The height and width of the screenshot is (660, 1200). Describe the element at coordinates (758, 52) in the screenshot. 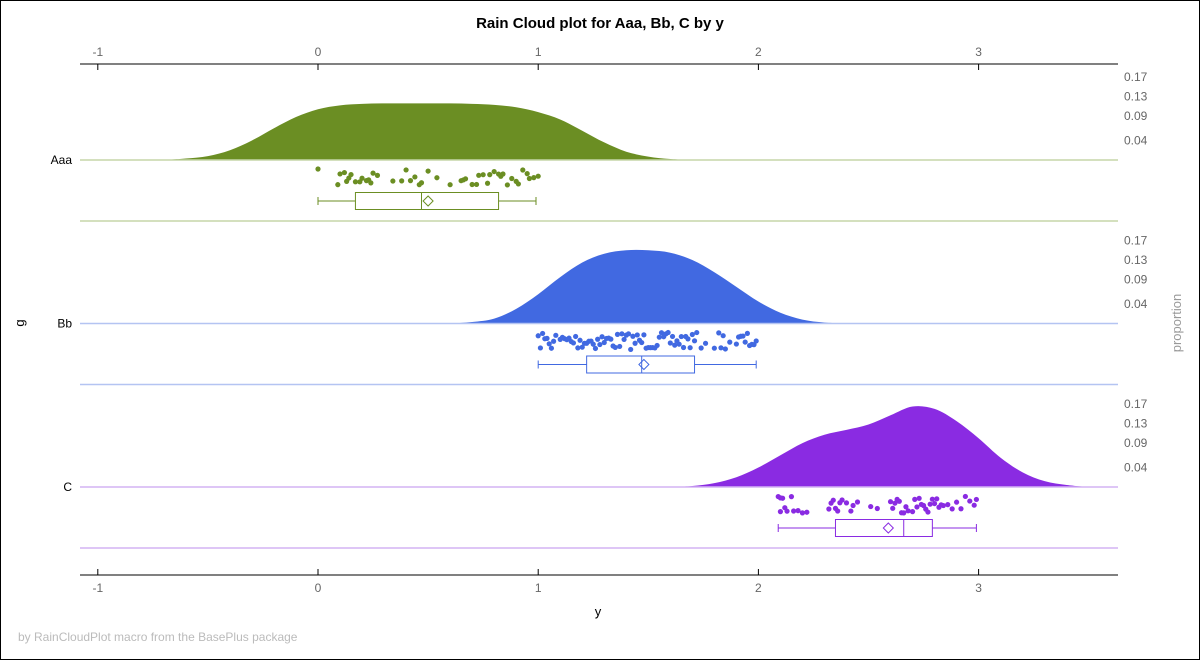

I see `top-tick-label: 2` at that location.